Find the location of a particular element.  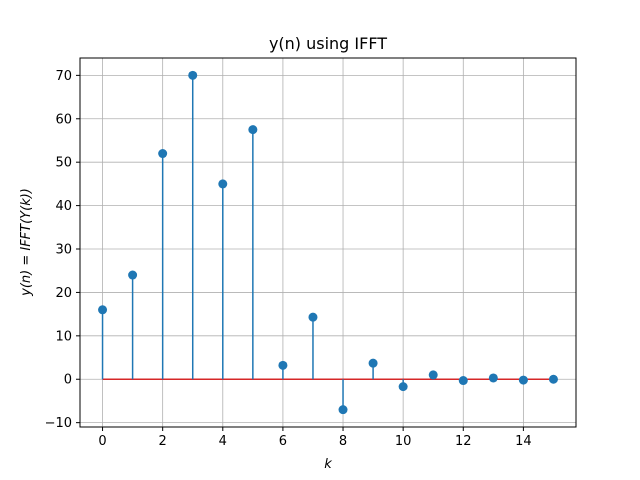

y-tick-label: 70 is located at coordinates (63, 76).